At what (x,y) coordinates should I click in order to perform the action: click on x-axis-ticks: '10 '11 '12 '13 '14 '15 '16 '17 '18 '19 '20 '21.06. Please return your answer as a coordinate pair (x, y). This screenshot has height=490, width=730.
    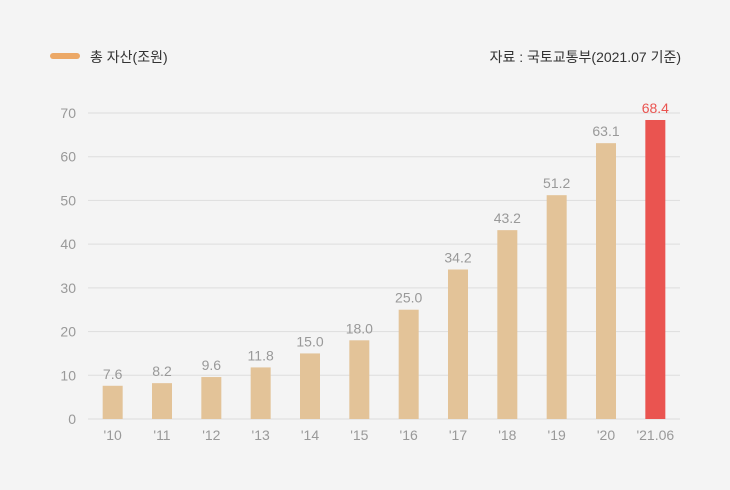
    Looking at the image, I should click on (389, 435).